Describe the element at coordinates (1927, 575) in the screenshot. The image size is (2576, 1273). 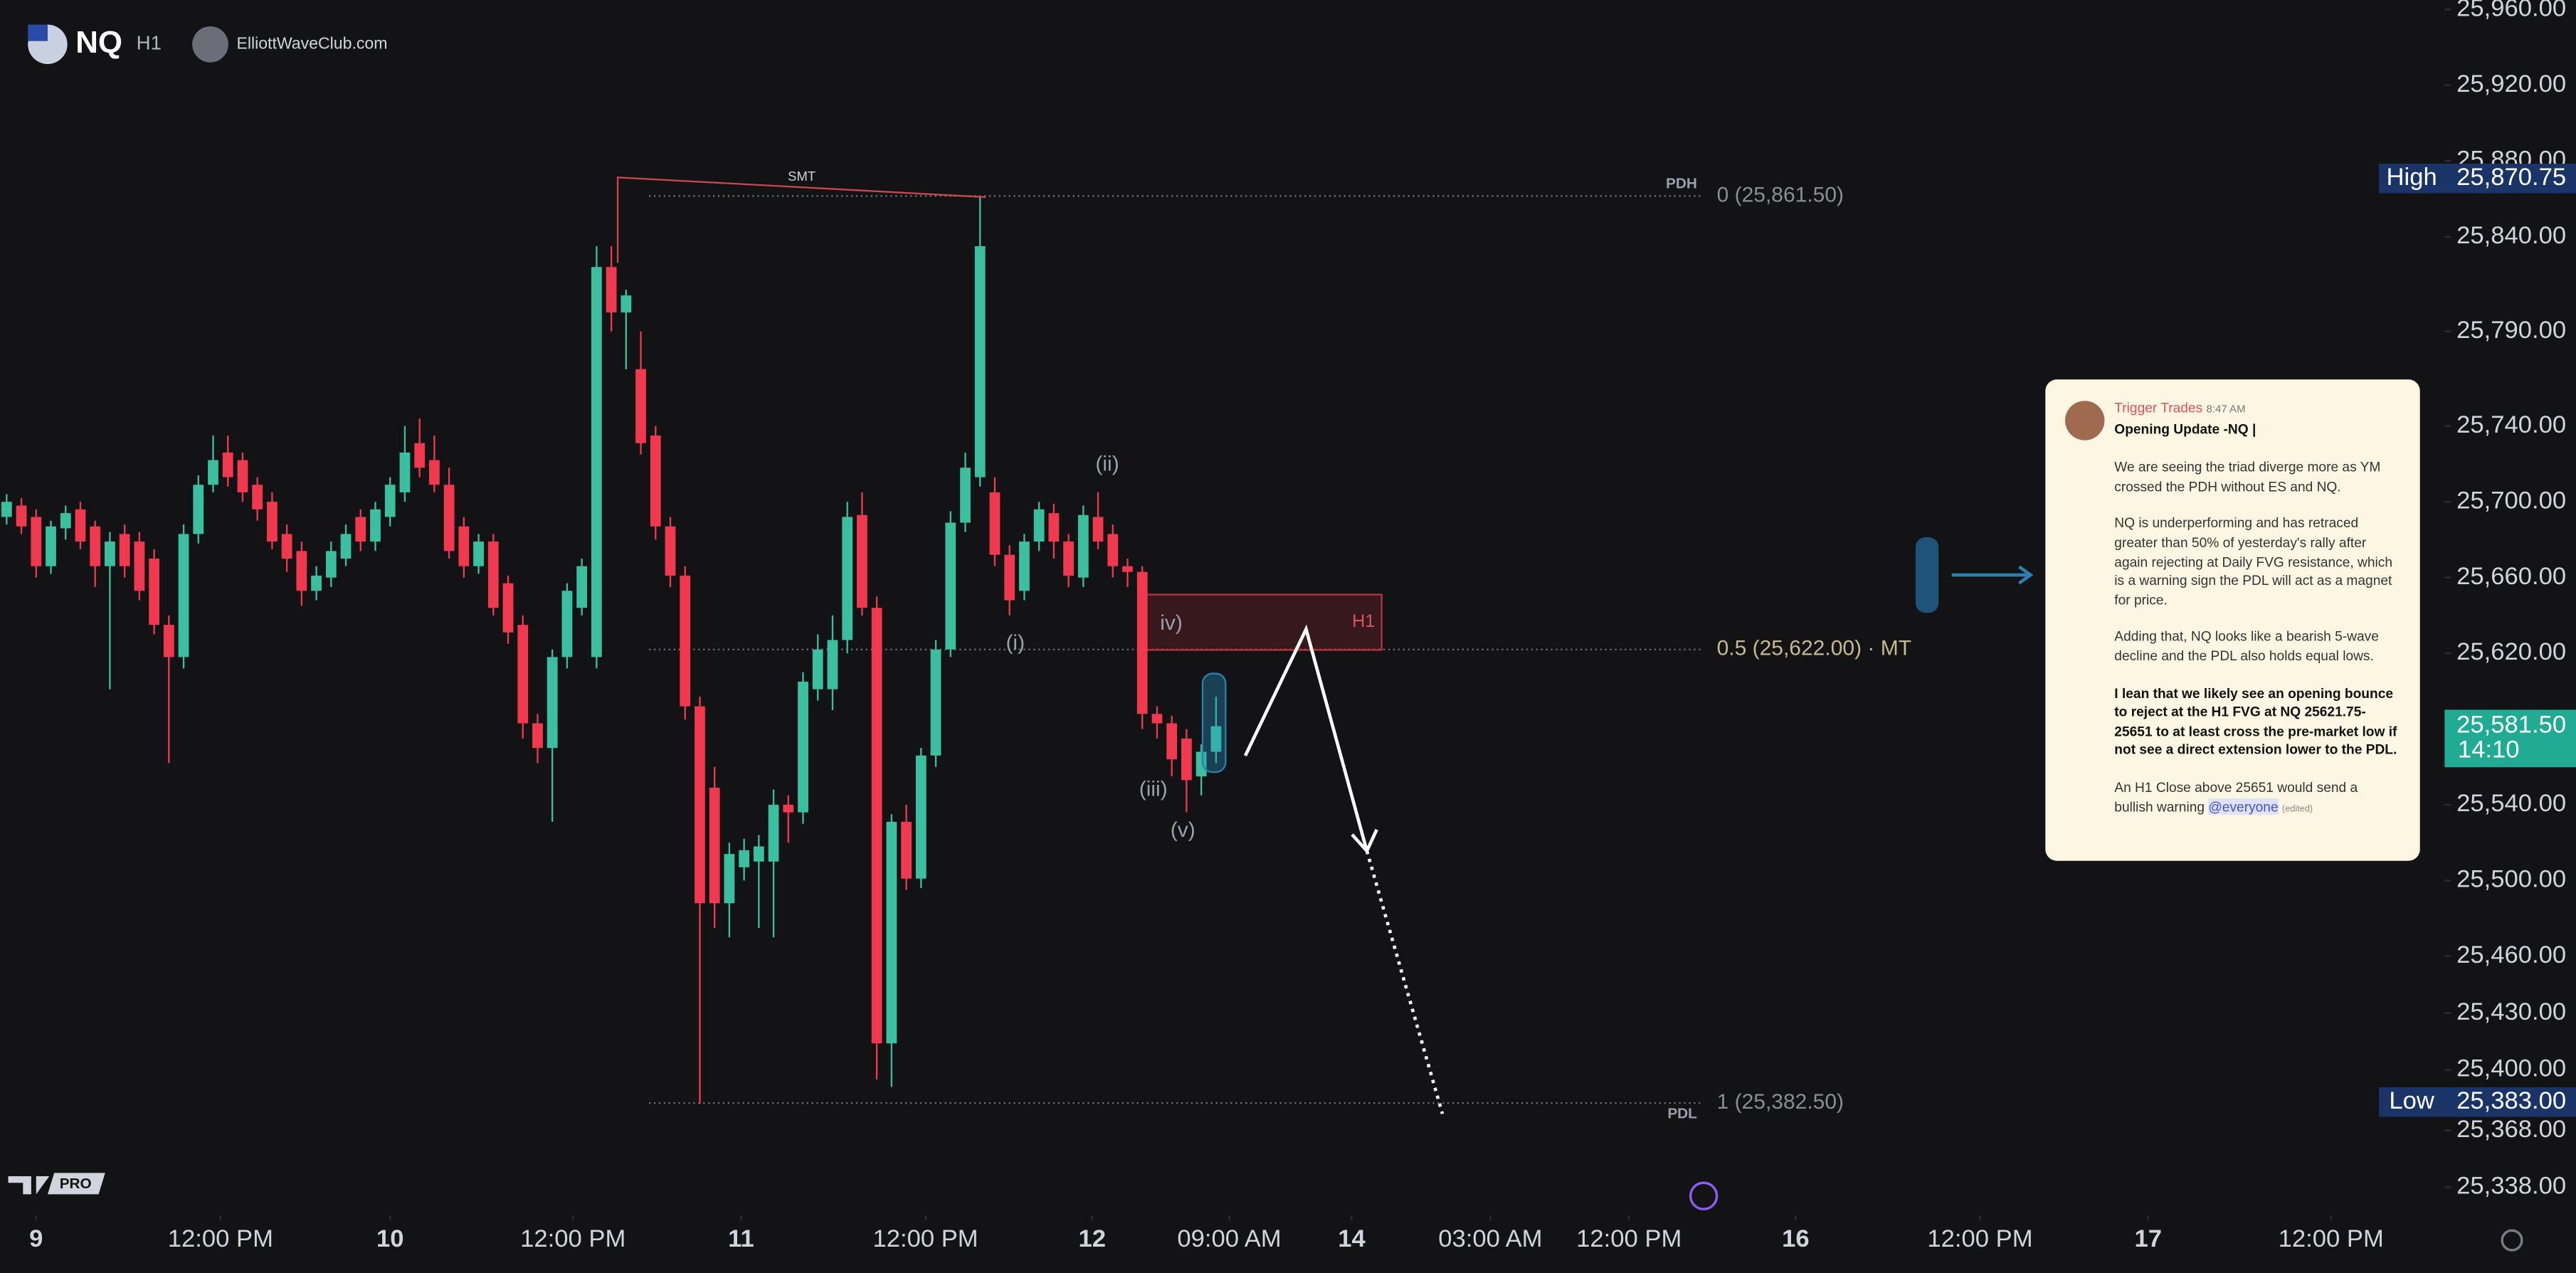
I see `side-marker` at that location.